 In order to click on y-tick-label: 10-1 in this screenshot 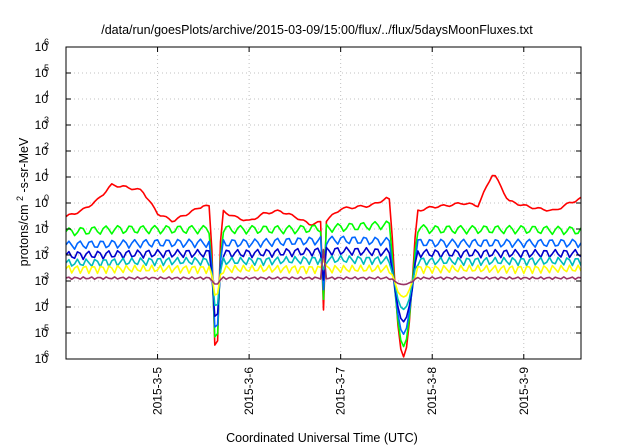, I will do `click(42, 227)`.